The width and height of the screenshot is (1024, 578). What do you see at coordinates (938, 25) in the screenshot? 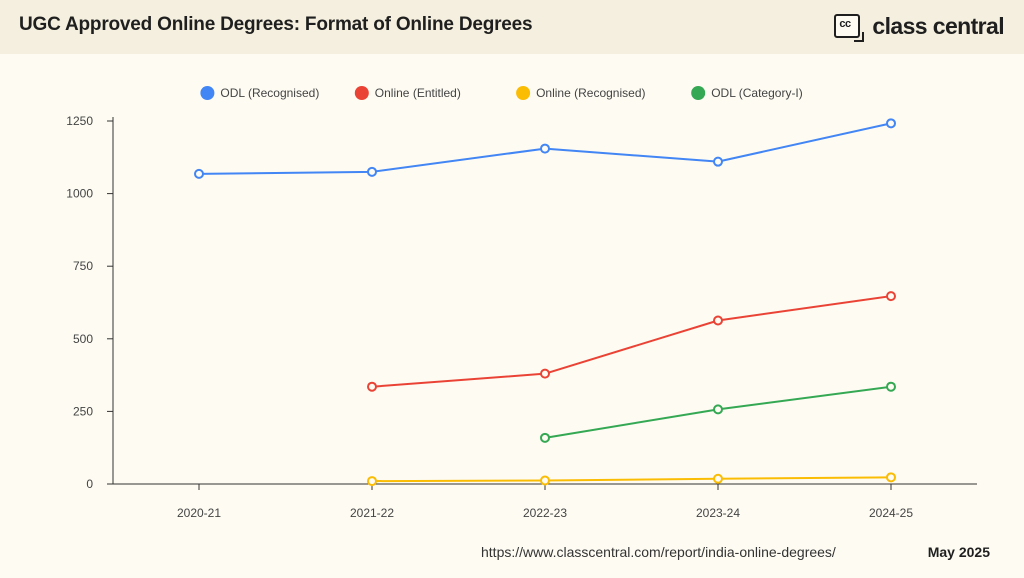
I see `brand-name: class central` at bounding box center [938, 25].